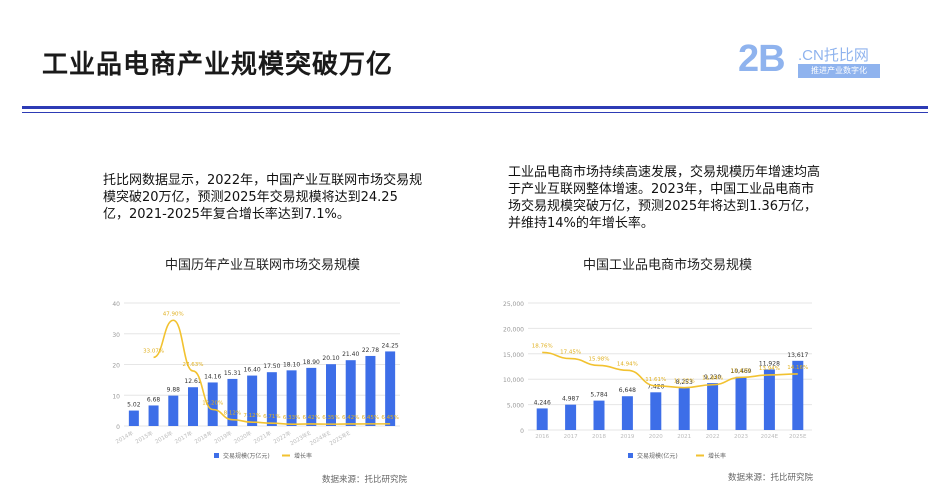 This screenshot has width=928, height=500. Describe the element at coordinates (134, 405) in the screenshot. I see `bar-value-label: 5.02` at that location.